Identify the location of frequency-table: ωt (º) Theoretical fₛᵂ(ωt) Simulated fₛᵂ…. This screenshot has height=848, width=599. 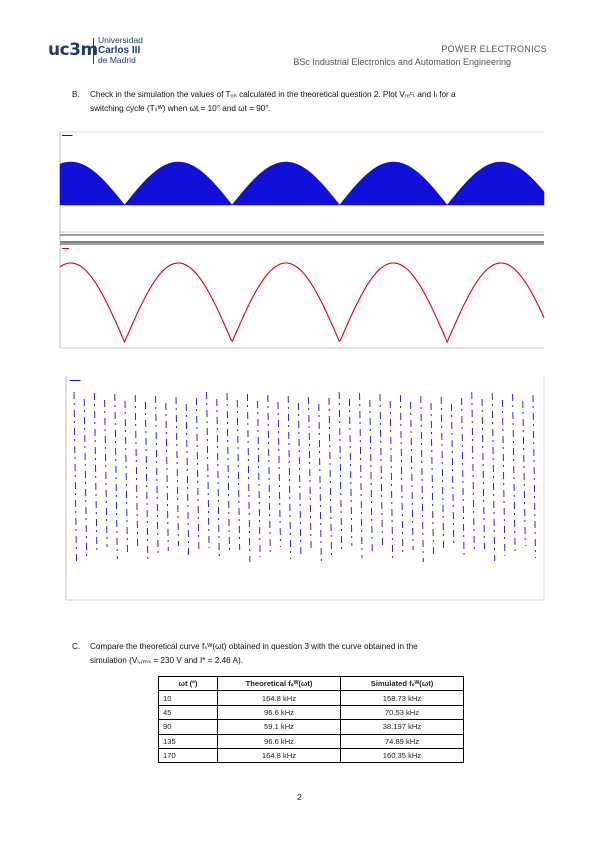
(311, 719).